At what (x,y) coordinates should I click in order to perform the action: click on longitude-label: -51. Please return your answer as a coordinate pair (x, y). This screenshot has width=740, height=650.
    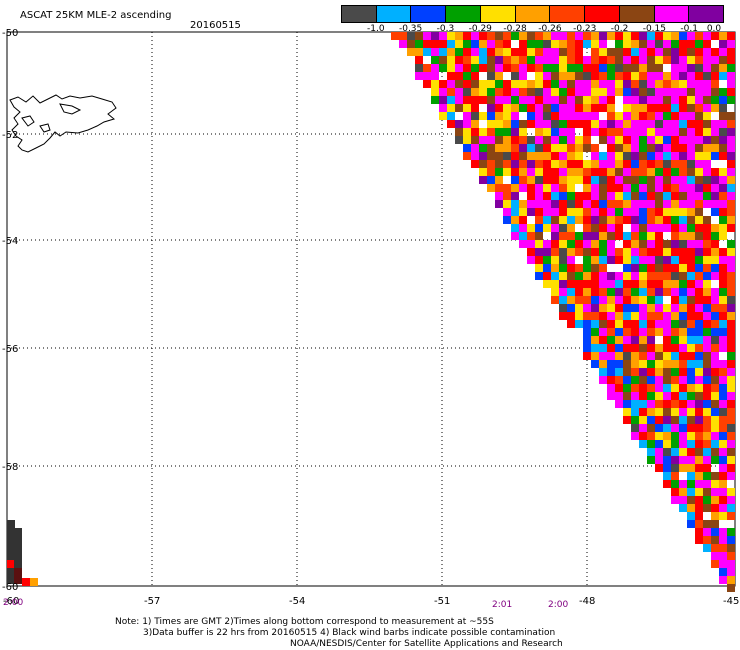
    Looking at the image, I should click on (442, 601).